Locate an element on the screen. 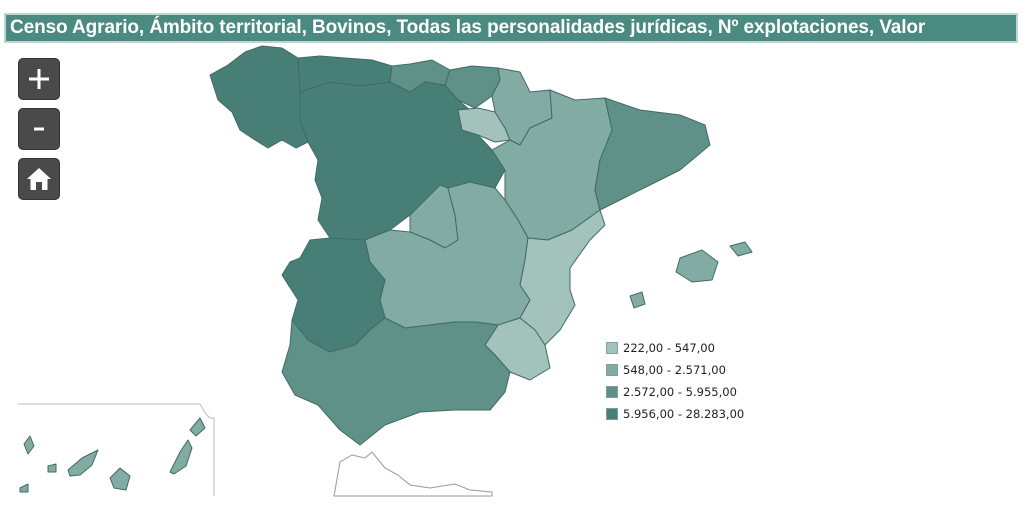 The width and height of the screenshot is (1024, 526). legend-item: 548,00 - 2.571,00 is located at coordinates (675, 370).